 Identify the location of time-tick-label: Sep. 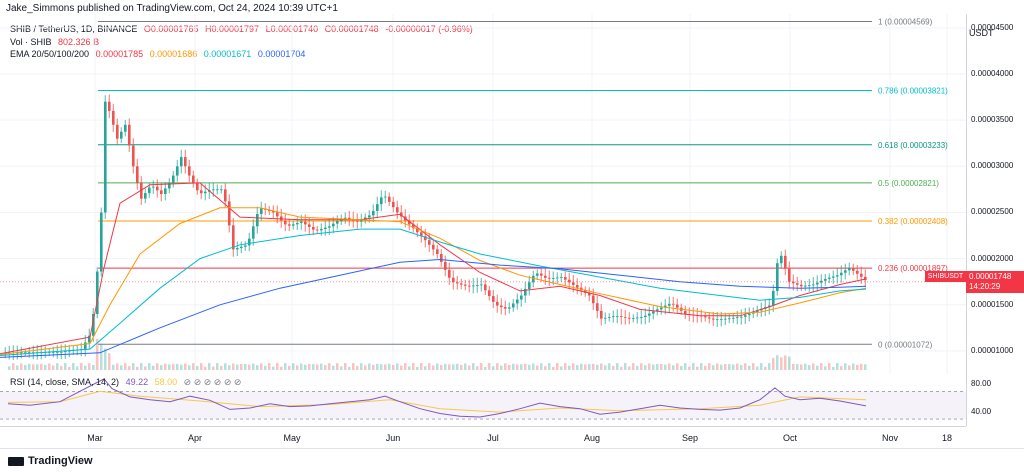
(690, 438).